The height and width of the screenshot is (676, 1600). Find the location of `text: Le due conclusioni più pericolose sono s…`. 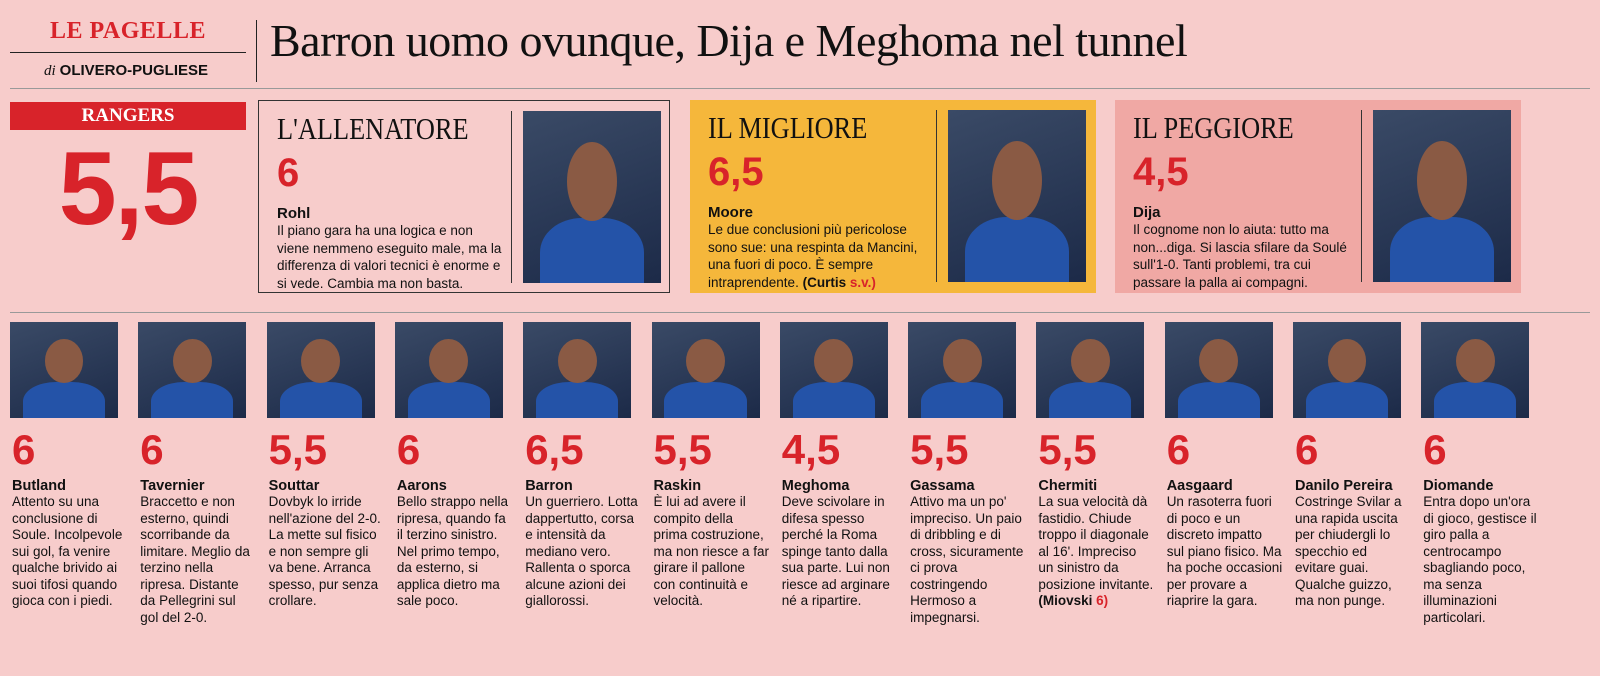

text: Le due conclusioni più pericolose sono s… is located at coordinates (813, 256).